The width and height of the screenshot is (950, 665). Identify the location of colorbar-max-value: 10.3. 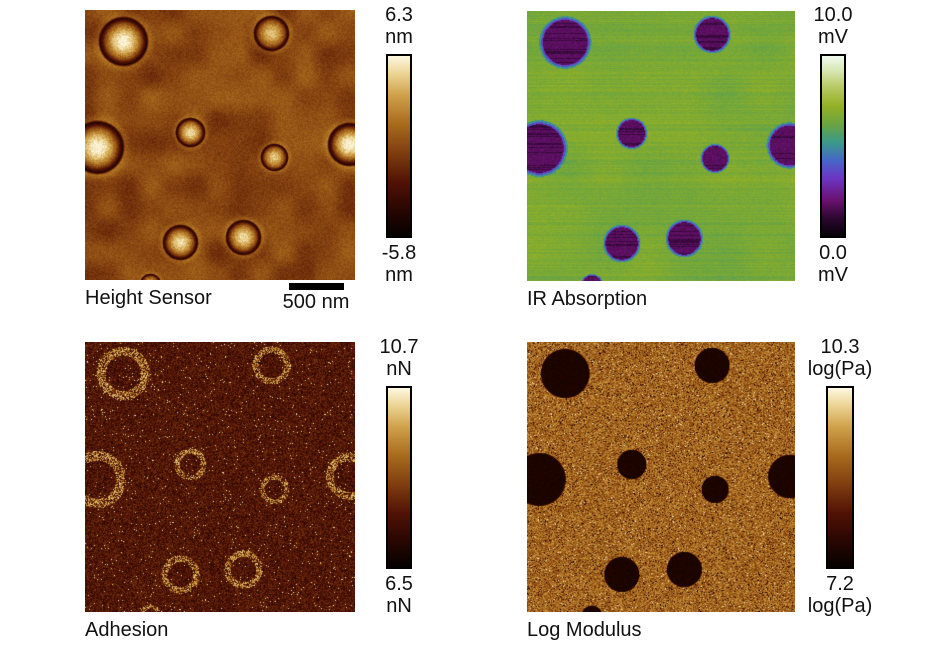
(840, 347).